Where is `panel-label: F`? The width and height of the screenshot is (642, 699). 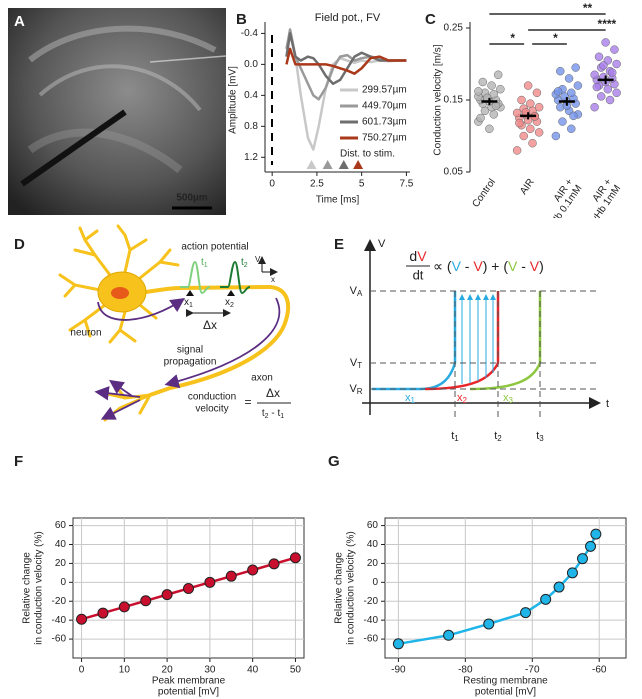
panel-label: F is located at coordinates (18, 461).